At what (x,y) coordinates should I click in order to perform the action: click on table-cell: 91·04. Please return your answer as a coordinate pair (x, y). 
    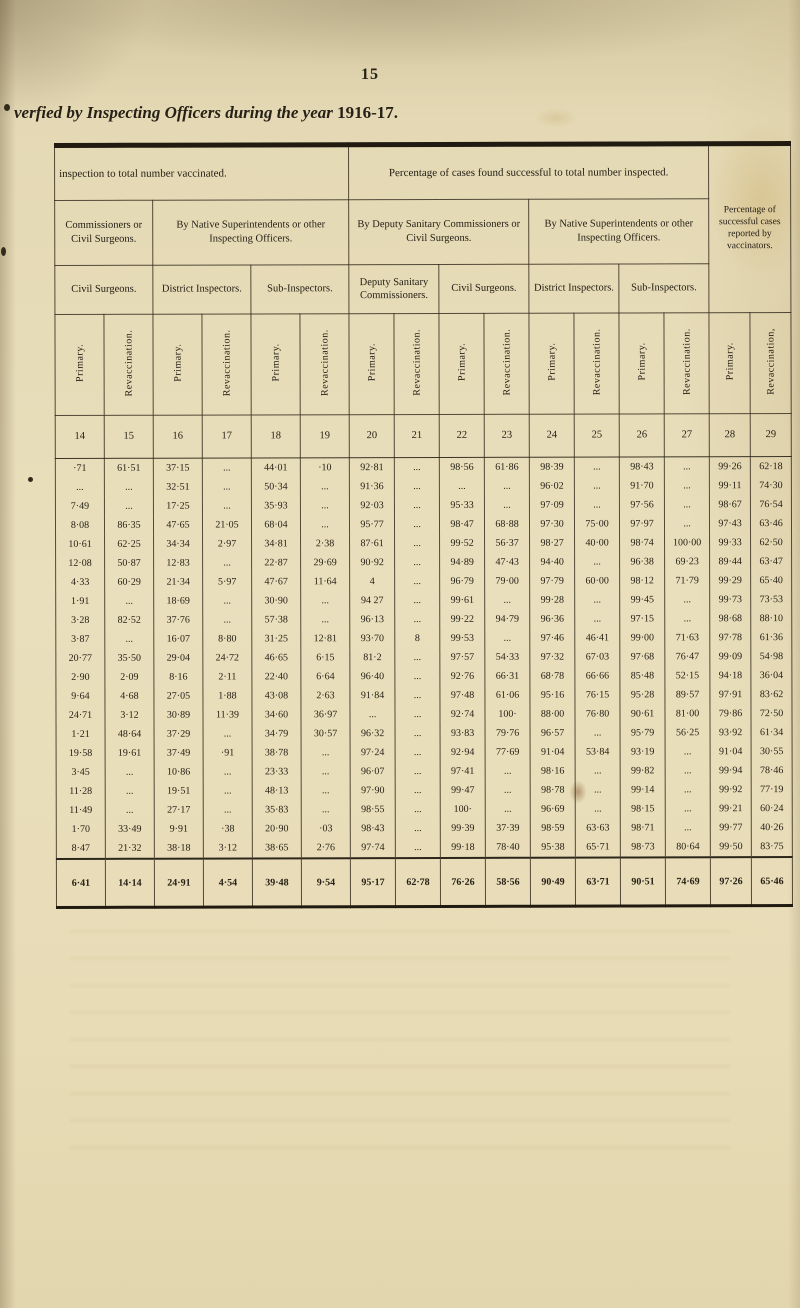
    Looking at the image, I should click on (731, 752).